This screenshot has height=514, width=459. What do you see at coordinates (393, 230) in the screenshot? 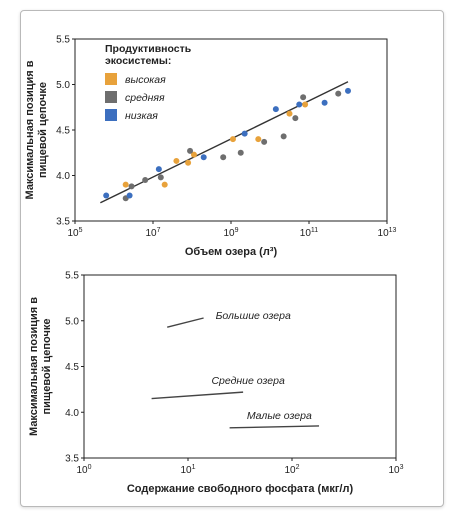
I see `x-tick-label-exp: 13` at bounding box center [393, 230].